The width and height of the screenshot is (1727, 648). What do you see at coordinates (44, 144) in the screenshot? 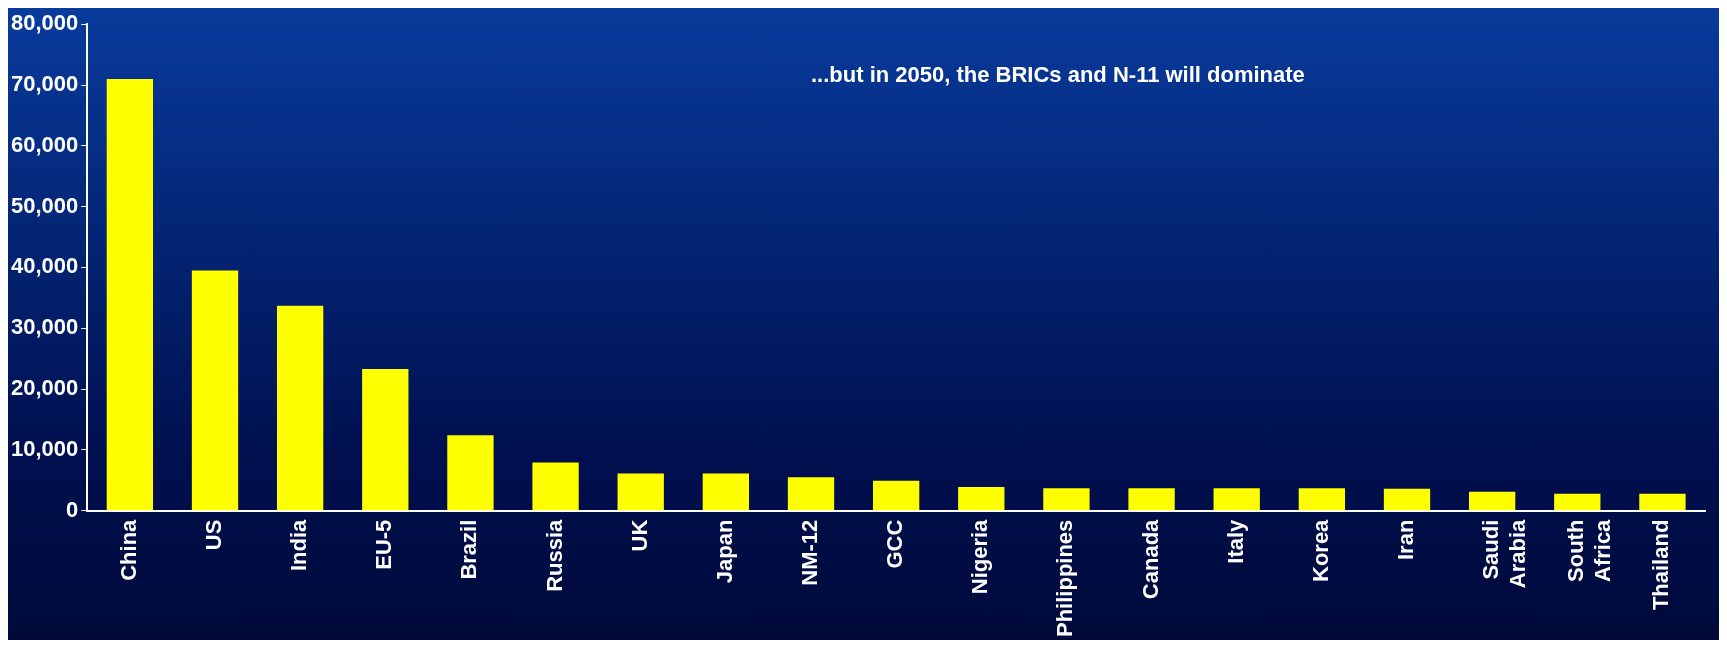
I see `y-tick-label: 60,000` at bounding box center [44, 144].